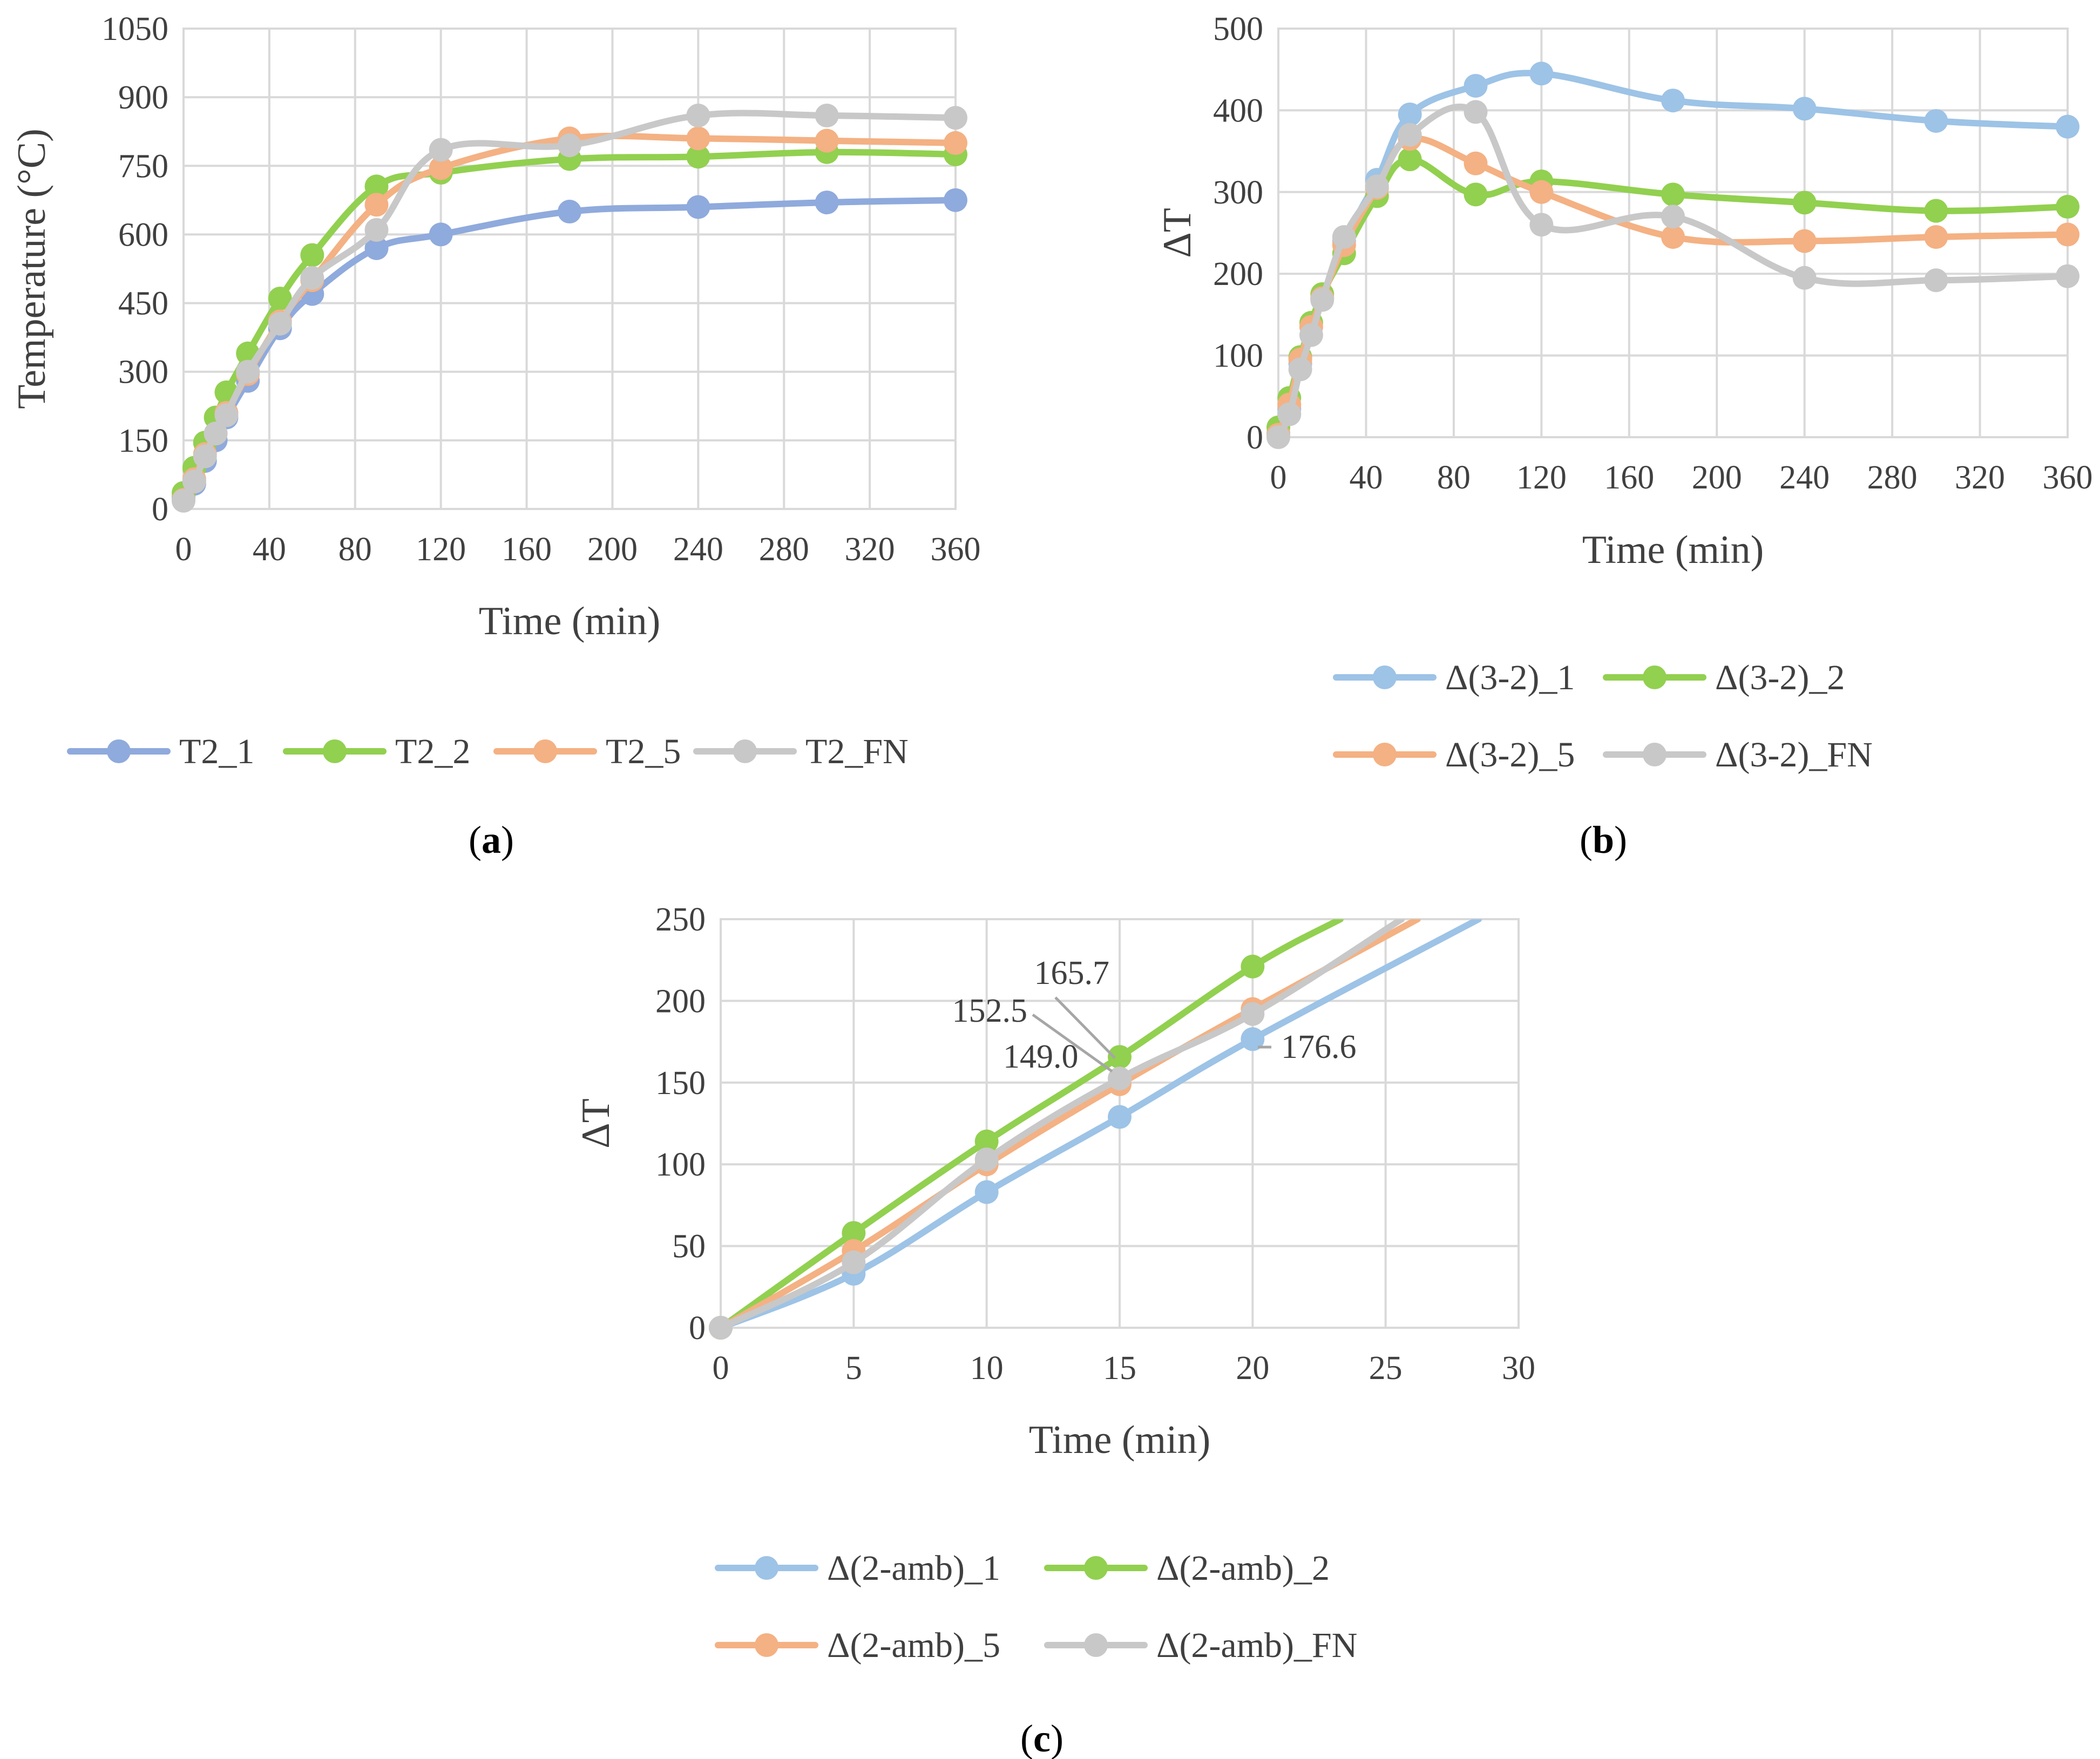  I want to click on series-line-Δ(2-amb)_2, so click(1030, 1125).